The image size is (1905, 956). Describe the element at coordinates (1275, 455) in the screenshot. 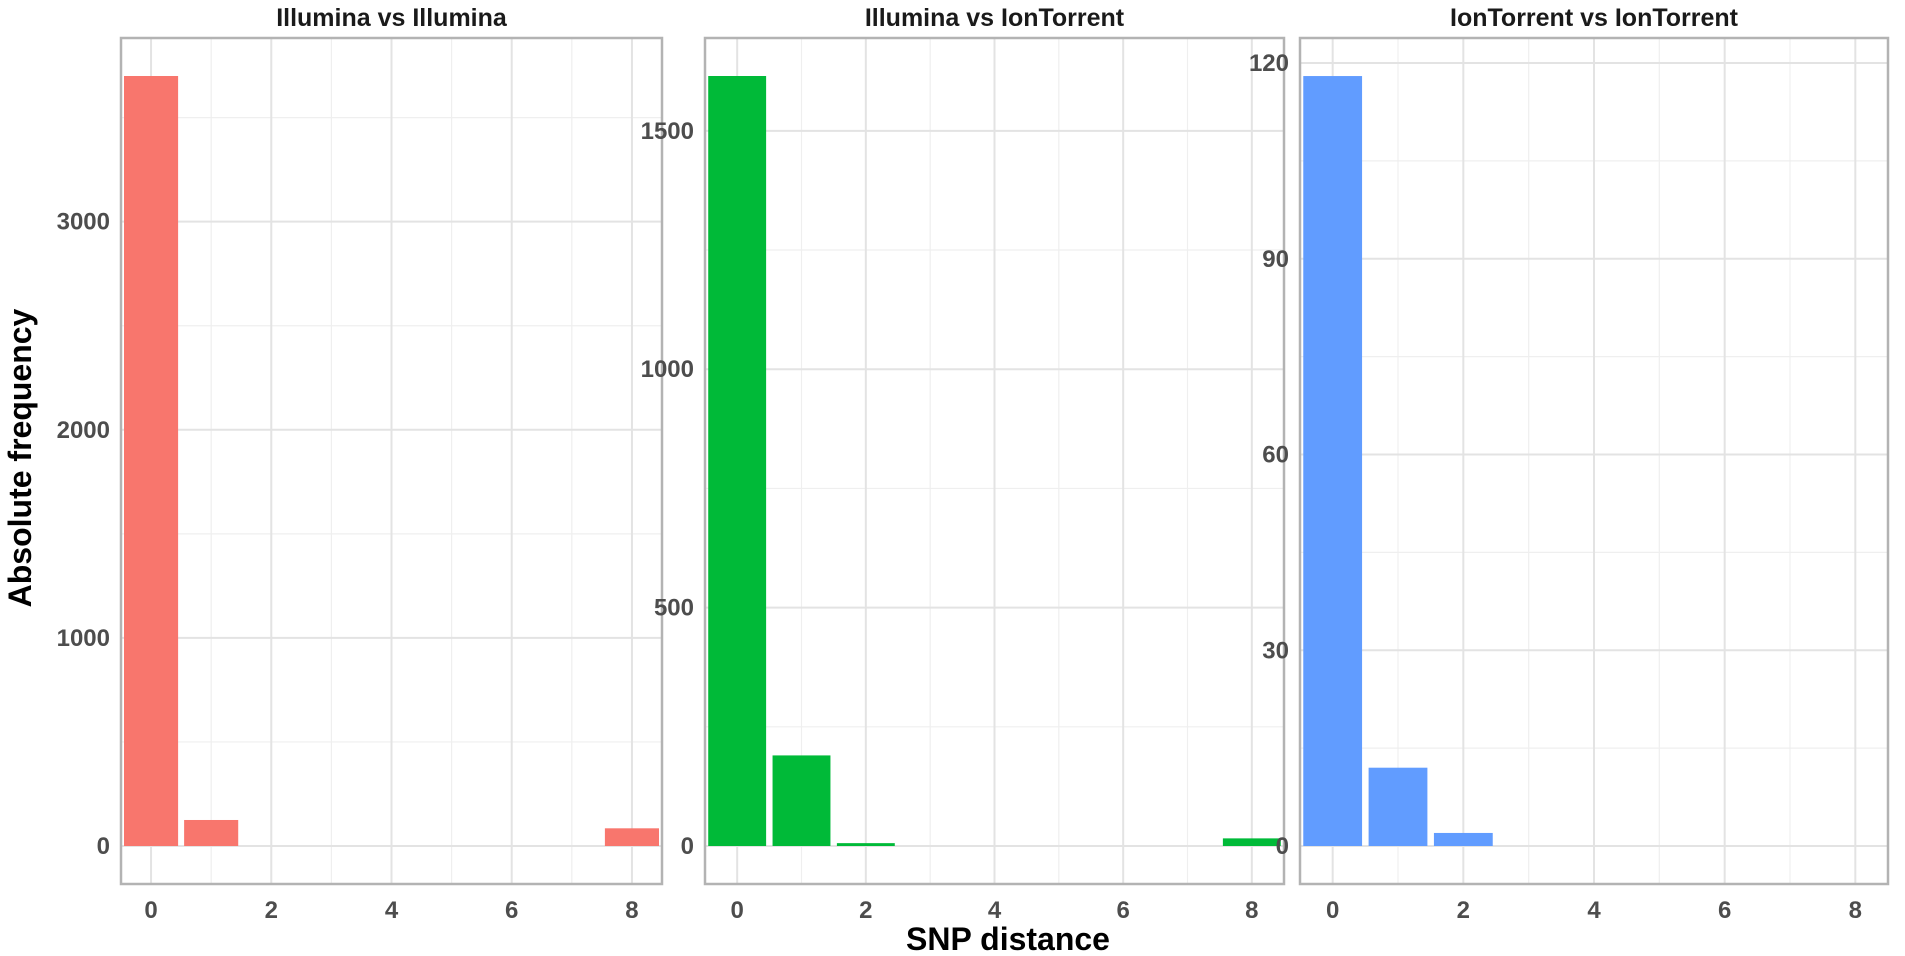

I see `y-tick-label: 60` at that location.